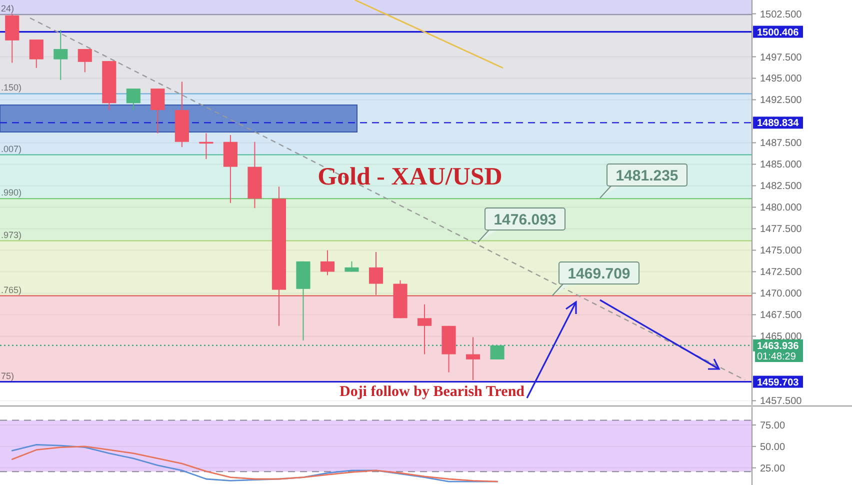  What do you see at coordinates (7, 375) in the screenshot?
I see `band-label: 75)` at bounding box center [7, 375].